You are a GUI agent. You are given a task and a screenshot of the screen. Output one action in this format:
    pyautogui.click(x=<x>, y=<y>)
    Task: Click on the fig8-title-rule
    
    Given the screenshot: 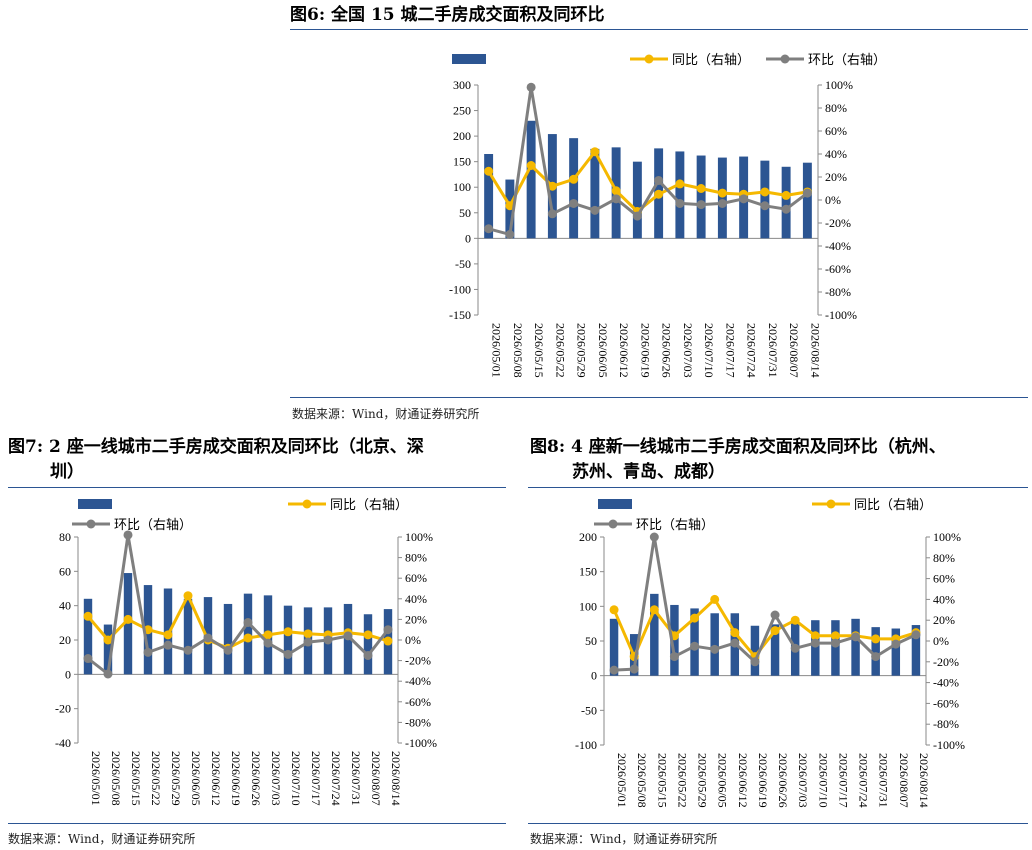 What is the action you would take?
    pyautogui.click(x=778, y=487)
    